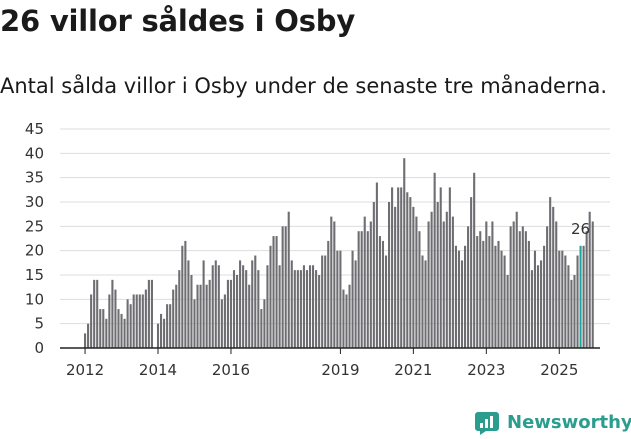 The width and height of the screenshot is (631, 439). I want to click on newsworthy-icon, so click(487, 423).